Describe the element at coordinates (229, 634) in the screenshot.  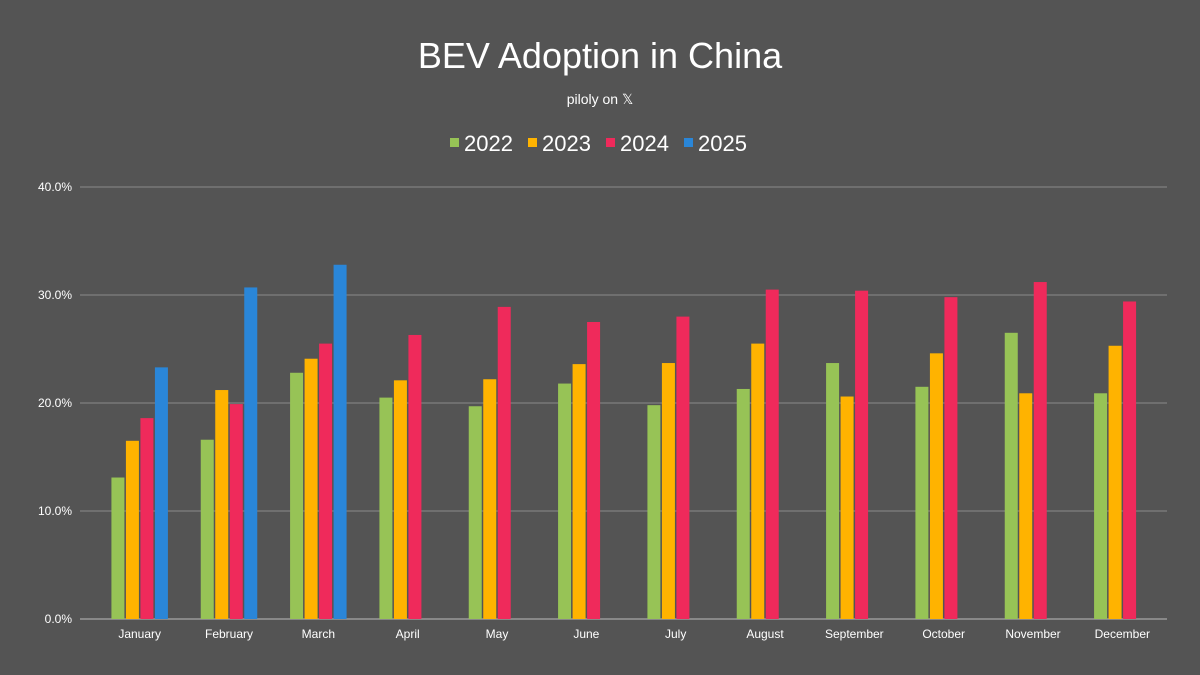
I see `x-tick-label: February` at that location.